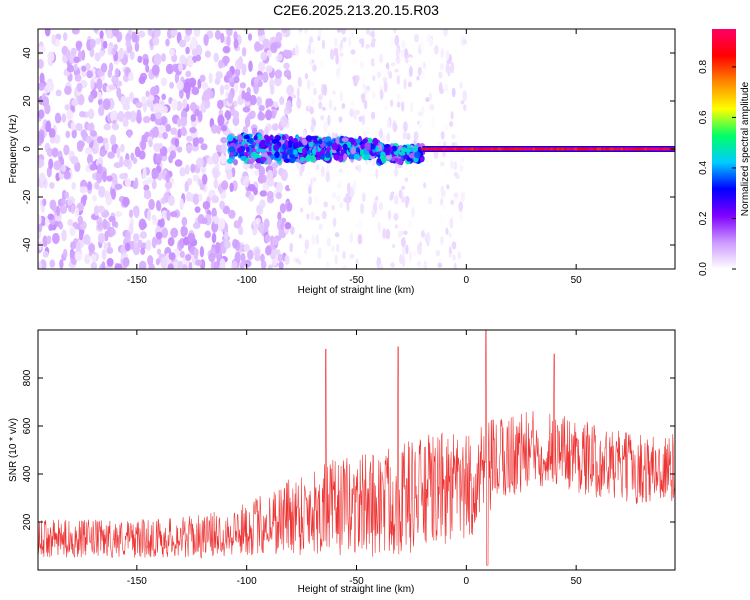 The height and width of the screenshot is (600, 750). Describe the element at coordinates (703, 67) in the screenshot. I see `colorbar-tick-label: 0.8` at that location.